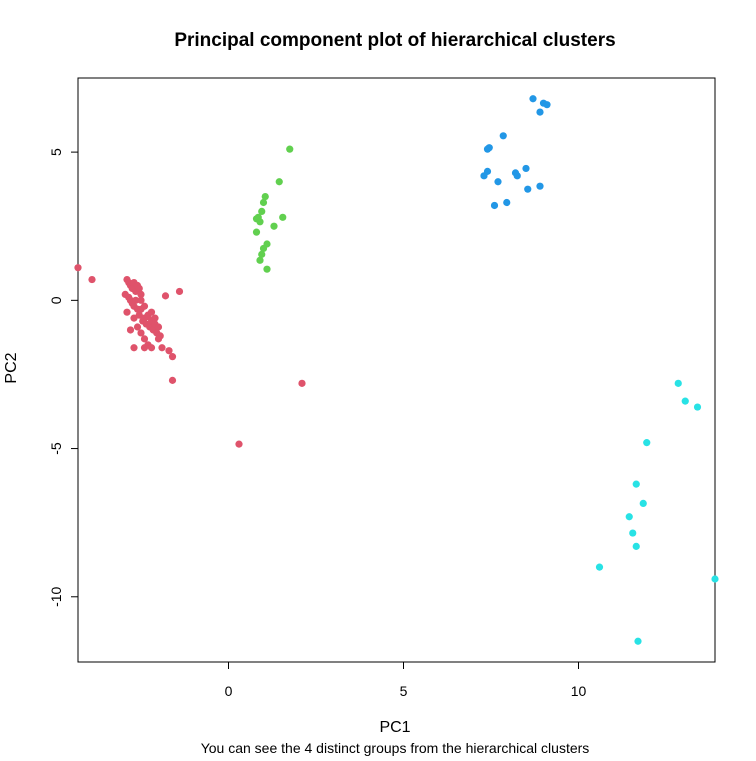 This screenshot has height=761, width=756. Describe the element at coordinates (395, 727) in the screenshot. I see `x-axis-label: PC1` at that location.